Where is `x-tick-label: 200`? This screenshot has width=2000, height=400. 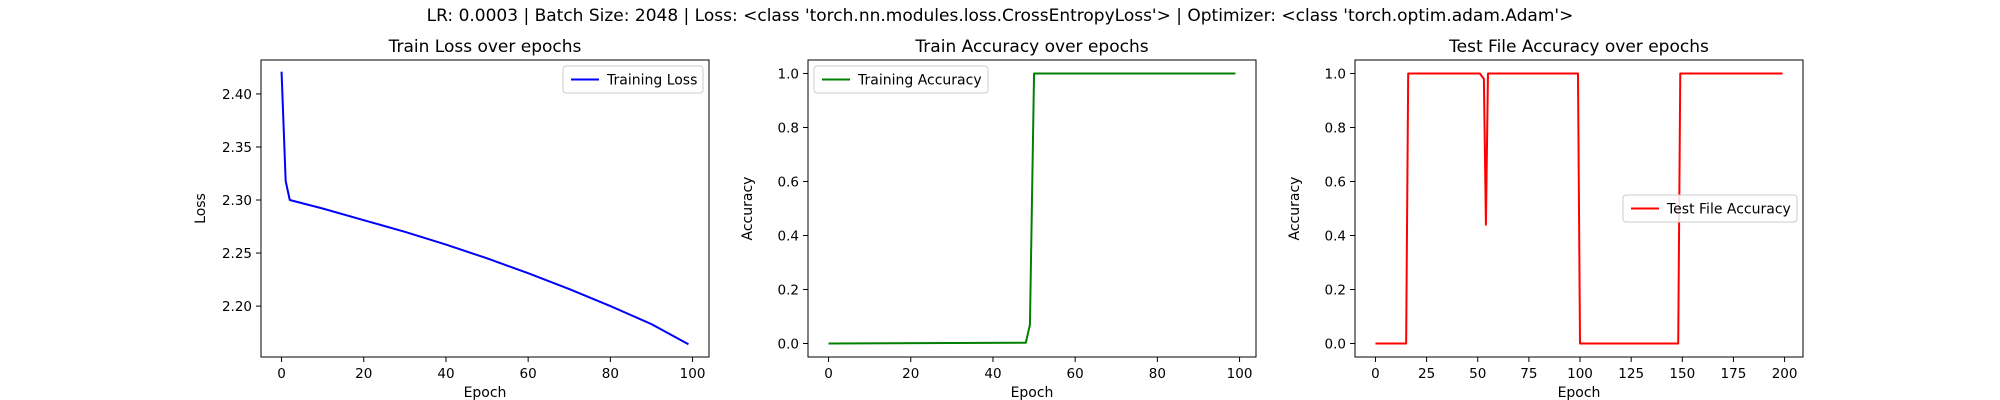 x-tick-label: 200 is located at coordinates (1785, 374).